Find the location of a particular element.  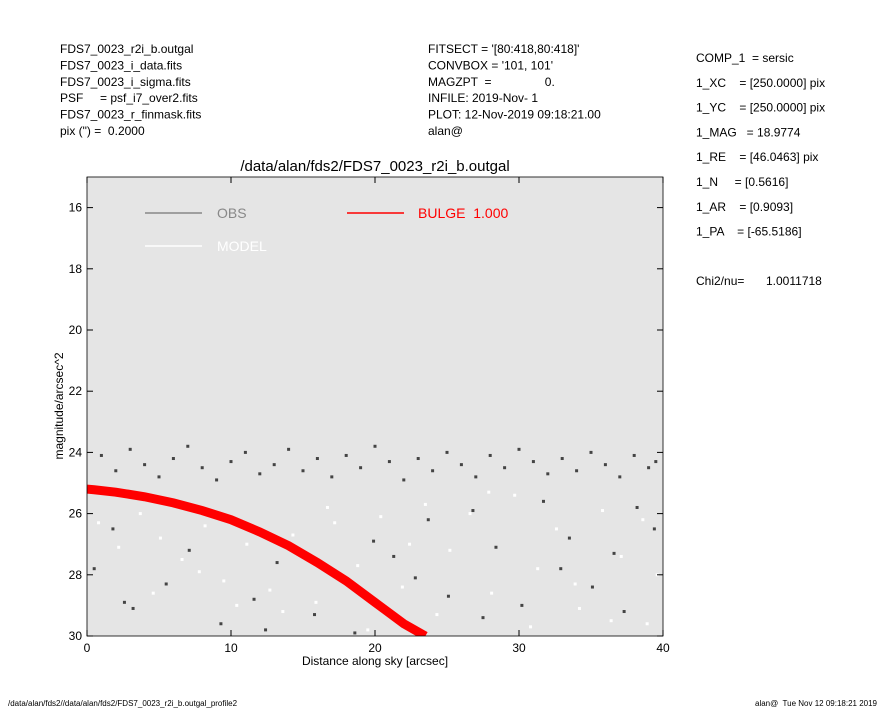

y-tick-label: 28 is located at coordinates (76, 575).